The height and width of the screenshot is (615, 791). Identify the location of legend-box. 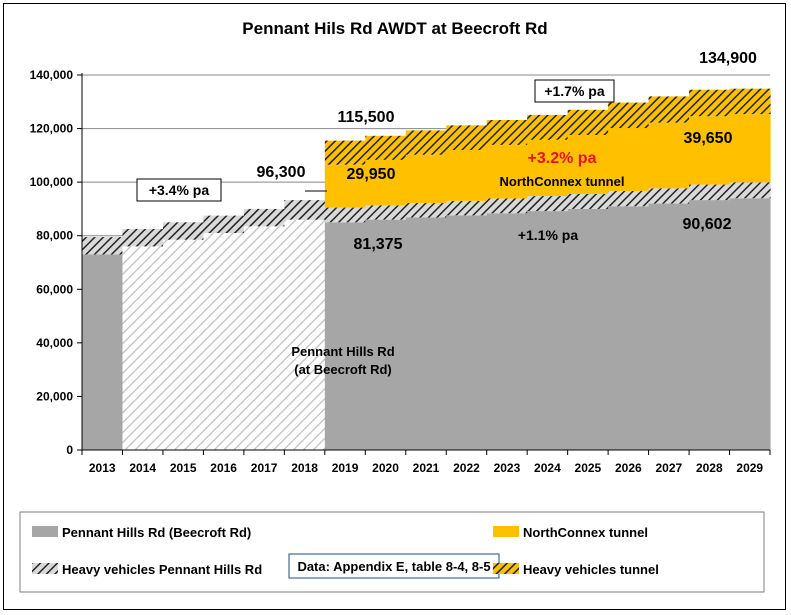
(392, 552).